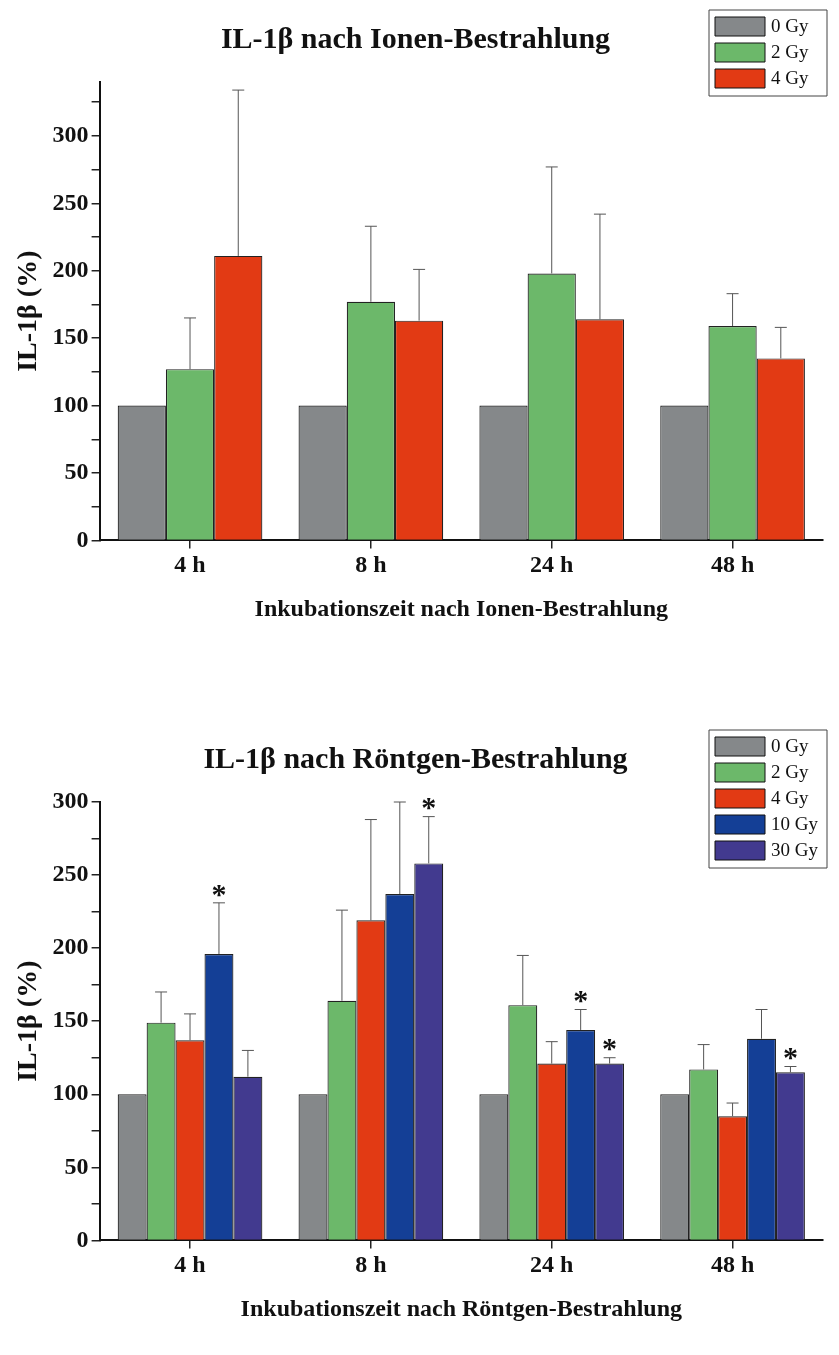 The height and width of the screenshot is (1355, 839). I want to click on chart-title: IL-1β nach Röntgen-Bestrahlung, so click(415, 757).